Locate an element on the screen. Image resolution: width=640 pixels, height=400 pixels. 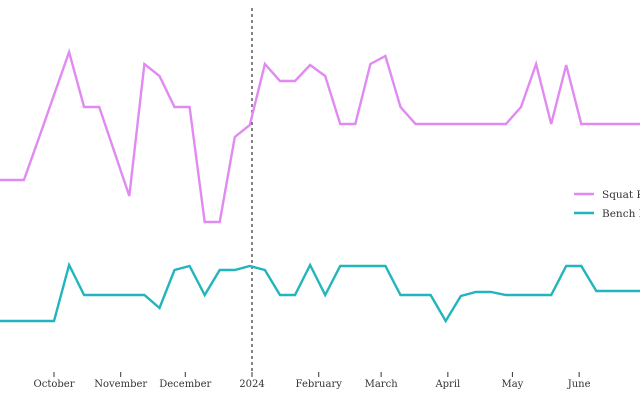
legend-label: Squat RI is located at coordinates (621, 195).